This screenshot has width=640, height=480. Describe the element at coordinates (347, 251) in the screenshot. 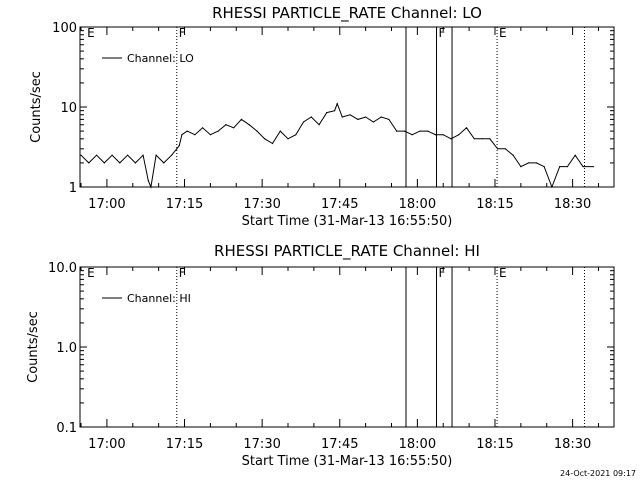

I see `chart-title: RHESSI PARTICLE_RATE Channel: HI` at that location.